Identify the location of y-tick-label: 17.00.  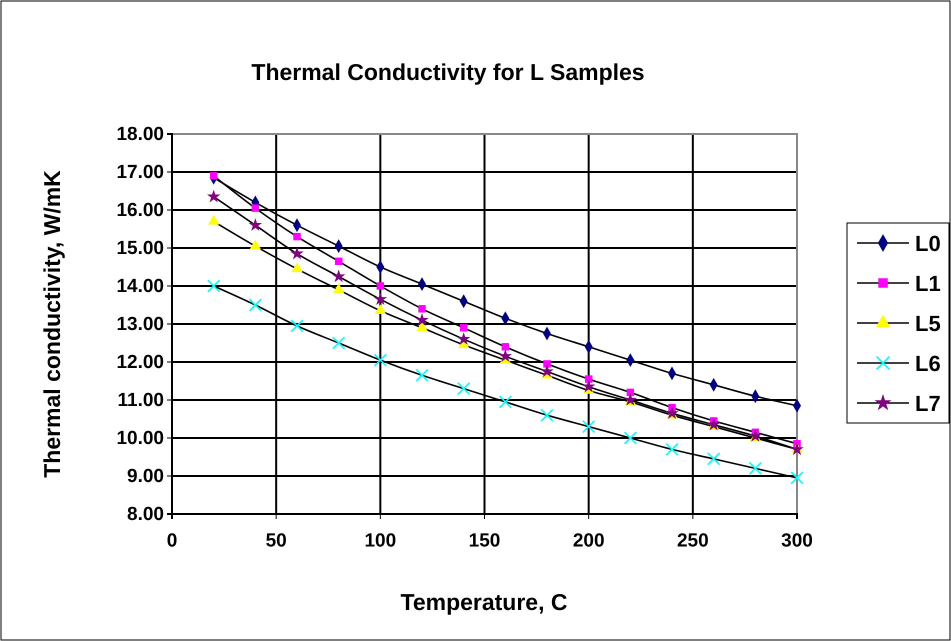
(140, 173).